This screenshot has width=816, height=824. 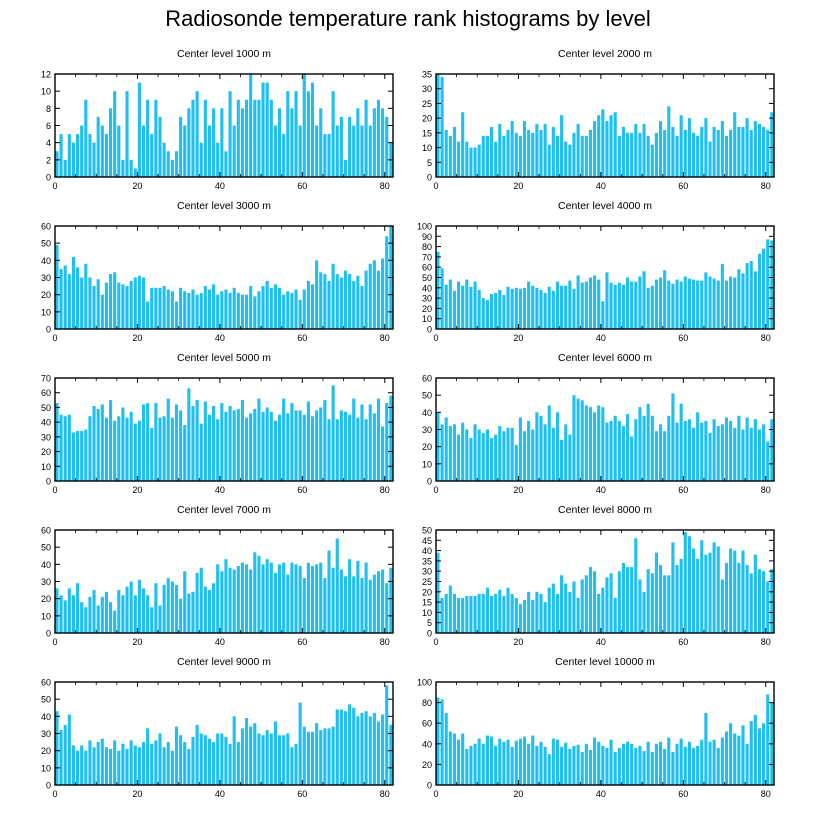 What do you see at coordinates (46, 75) in the screenshot?
I see `y-tick-label: 12` at bounding box center [46, 75].